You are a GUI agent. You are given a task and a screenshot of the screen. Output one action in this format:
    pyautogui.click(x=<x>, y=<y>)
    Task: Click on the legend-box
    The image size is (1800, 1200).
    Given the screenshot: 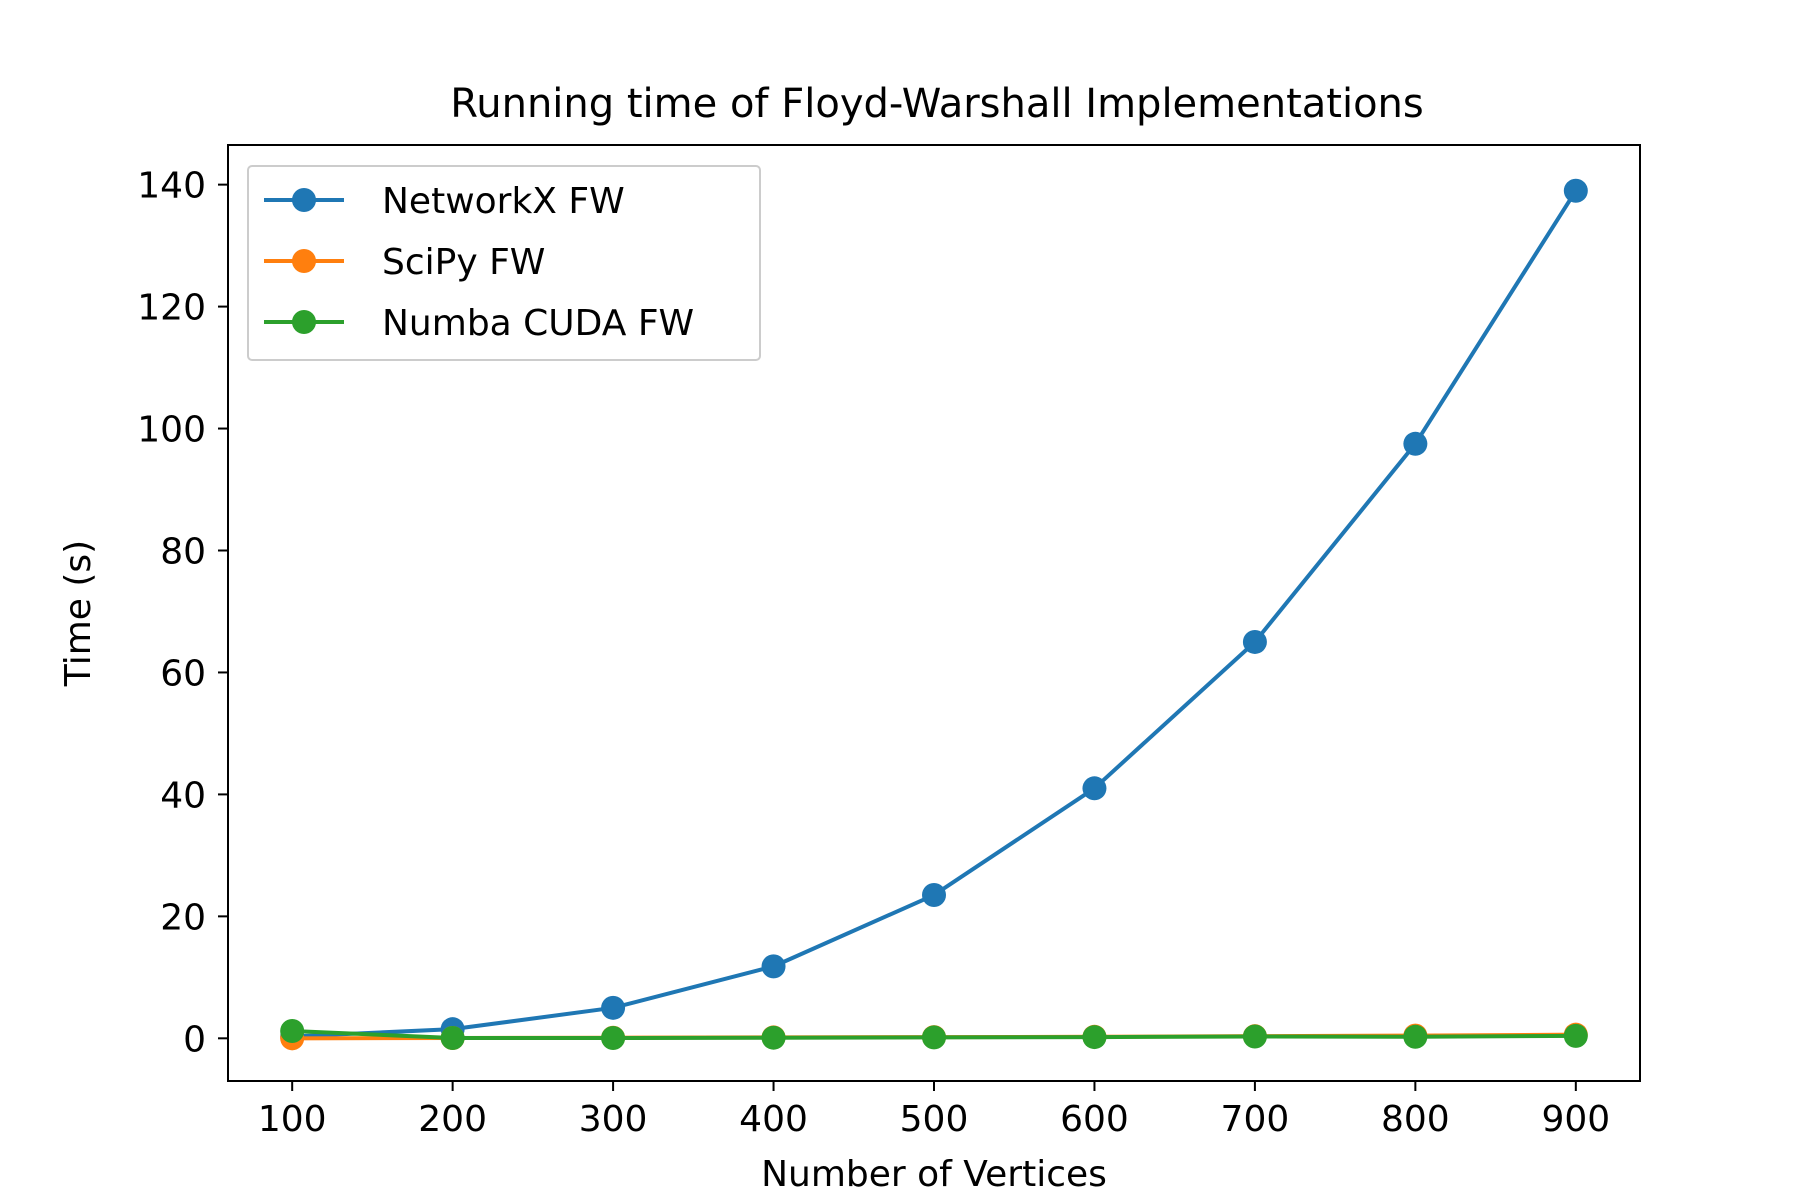 What is the action you would take?
    pyautogui.click(x=504, y=263)
    